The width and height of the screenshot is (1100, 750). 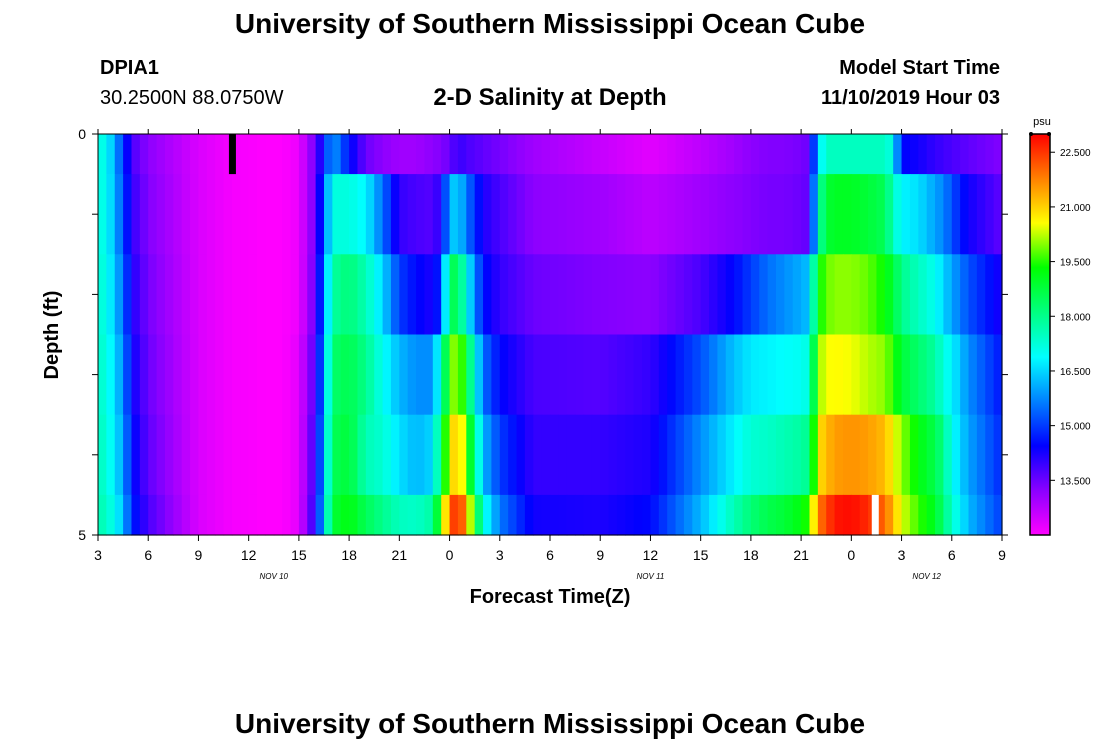 What do you see at coordinates (1075, 427) in the screenshot?
I see `colorbar-tick-label: 15.000` at bounding box center [1075, 427].